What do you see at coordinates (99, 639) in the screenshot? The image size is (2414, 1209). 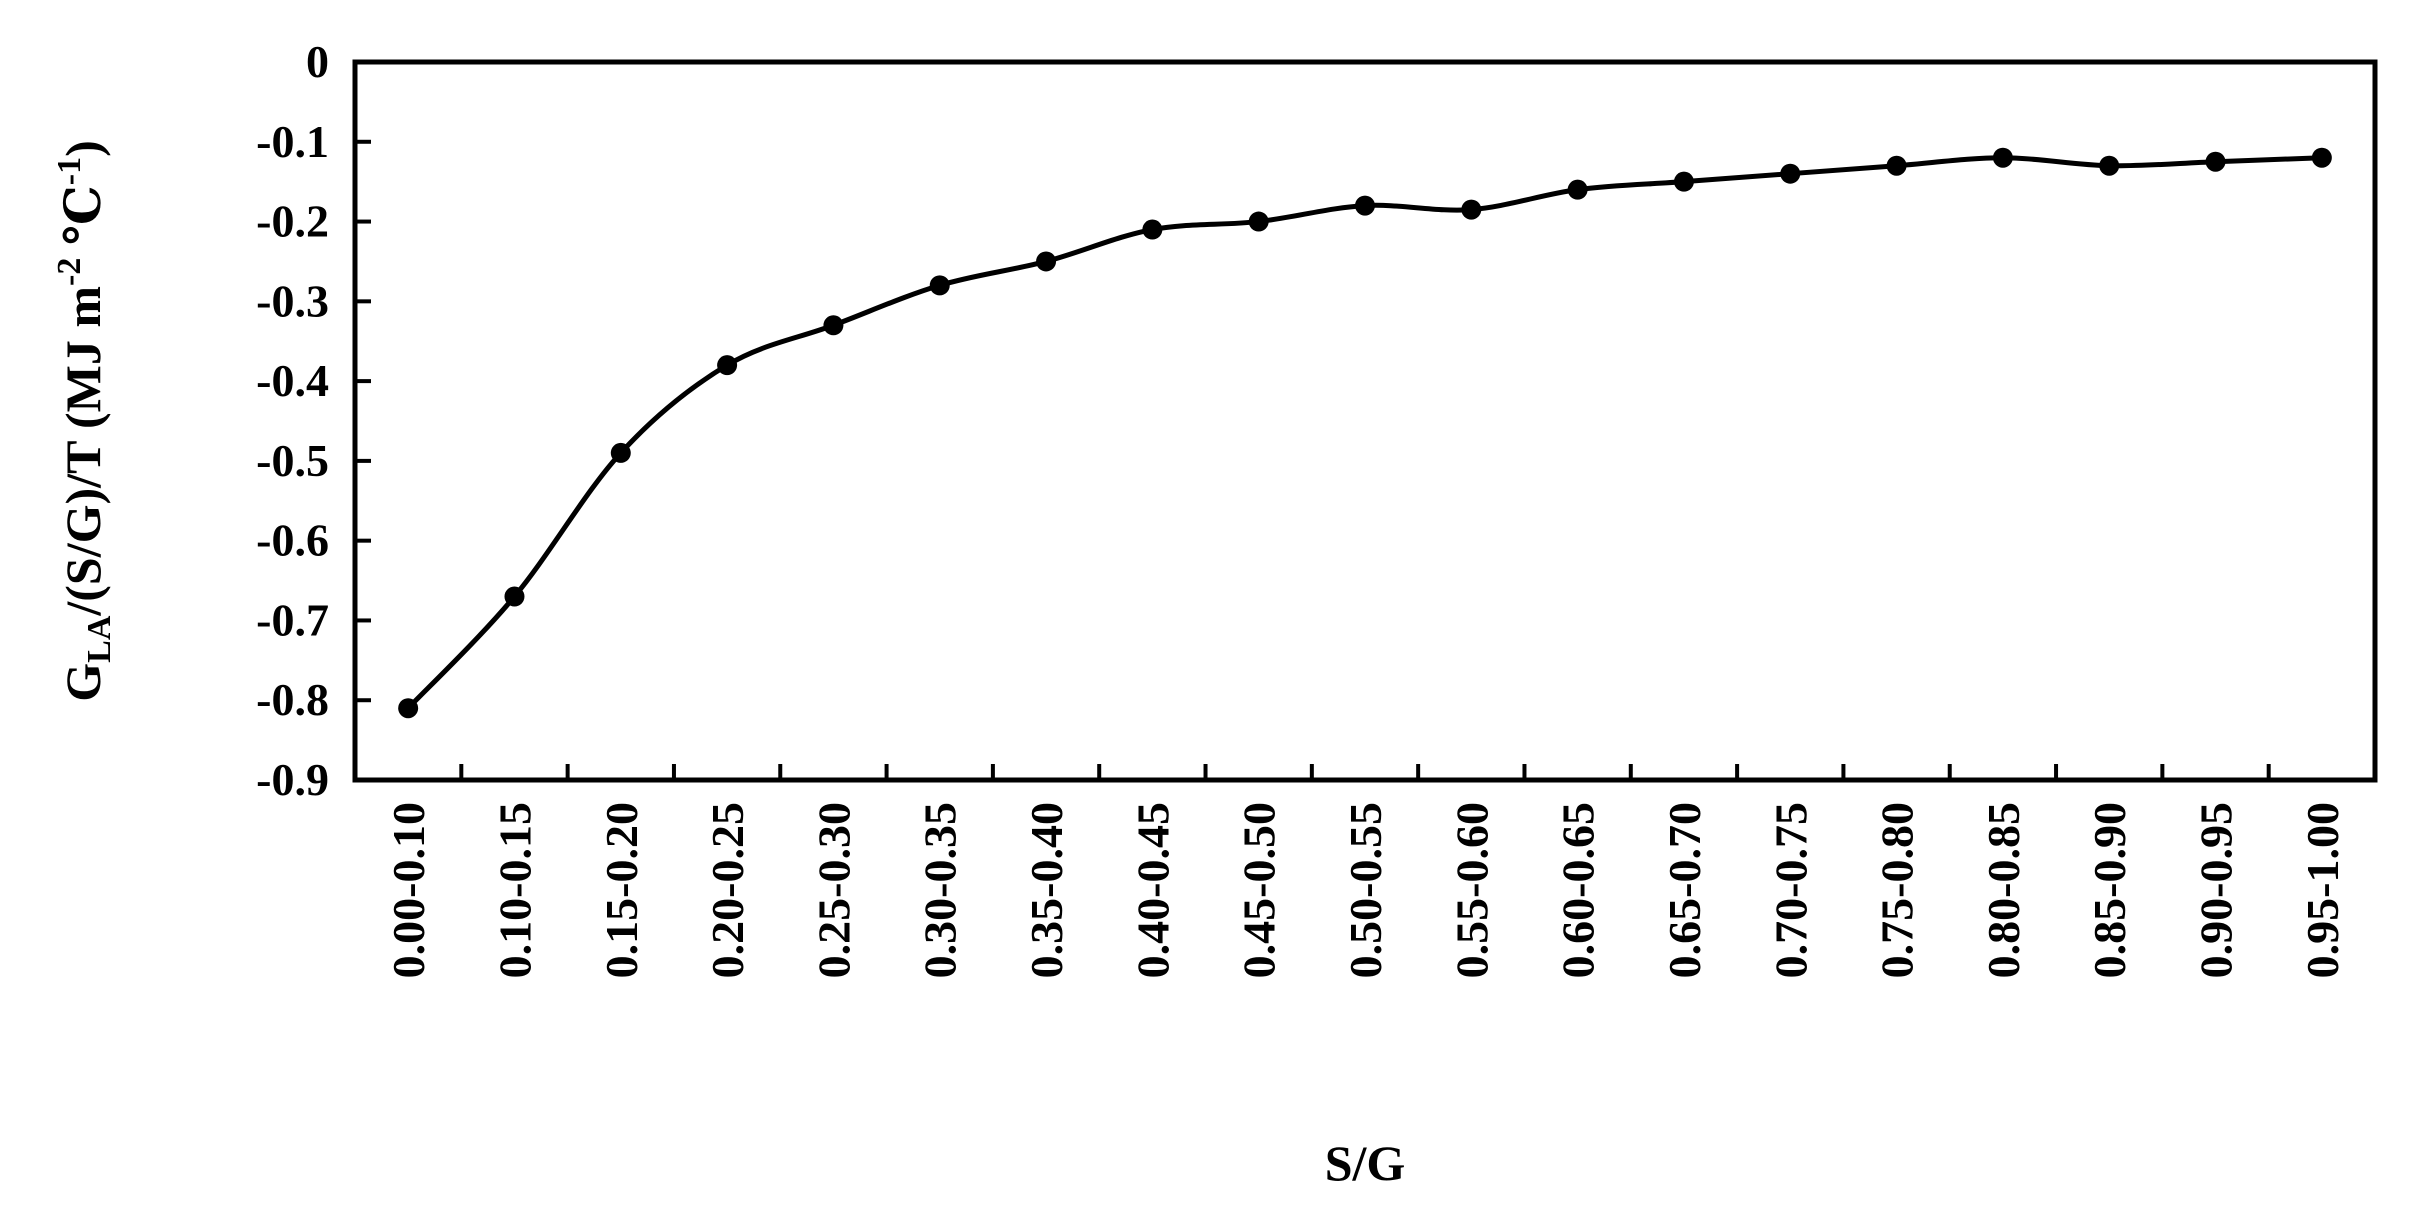 I see `y-axis-title-subscript: LA` at bounding box center [99, 639].